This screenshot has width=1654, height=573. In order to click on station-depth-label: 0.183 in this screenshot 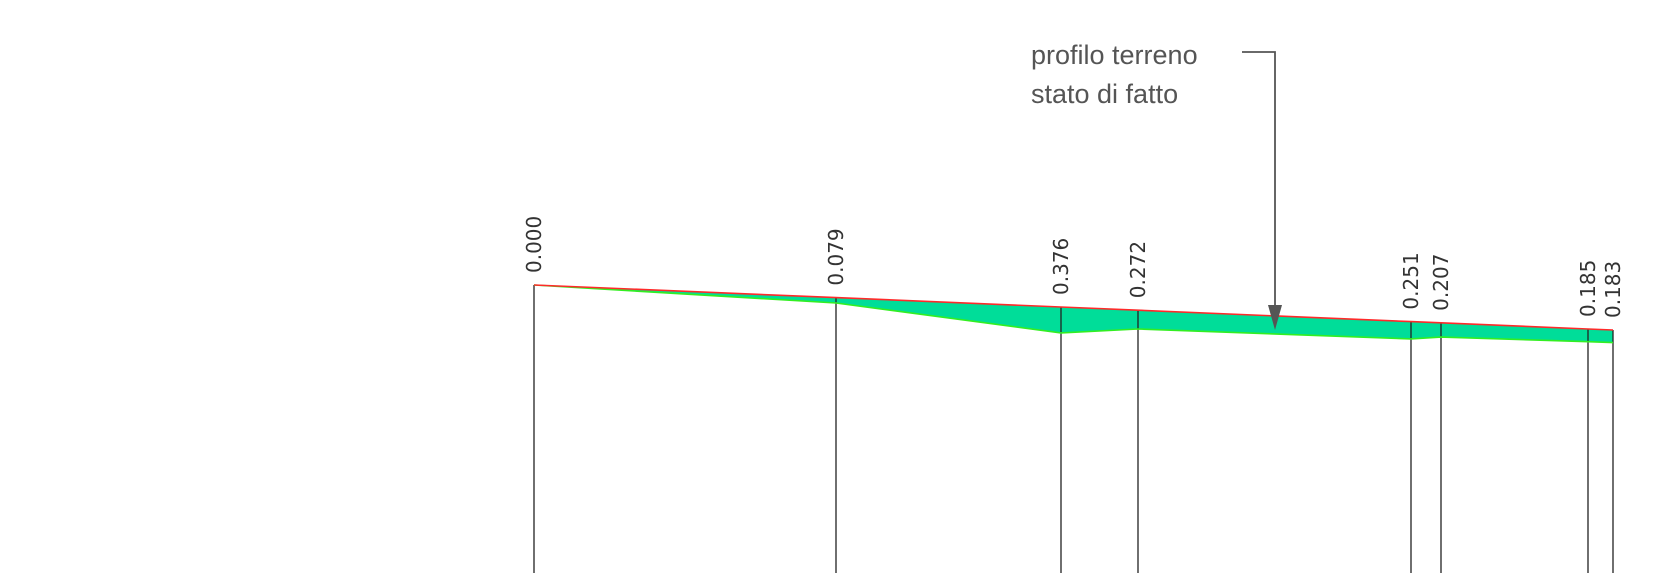, I will do `click(1613, 289)`.